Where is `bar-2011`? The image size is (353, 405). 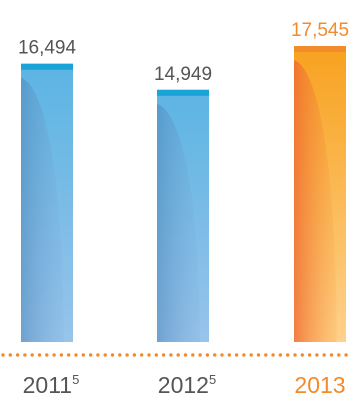 bar-2011 is located at coordinates (47, 202).